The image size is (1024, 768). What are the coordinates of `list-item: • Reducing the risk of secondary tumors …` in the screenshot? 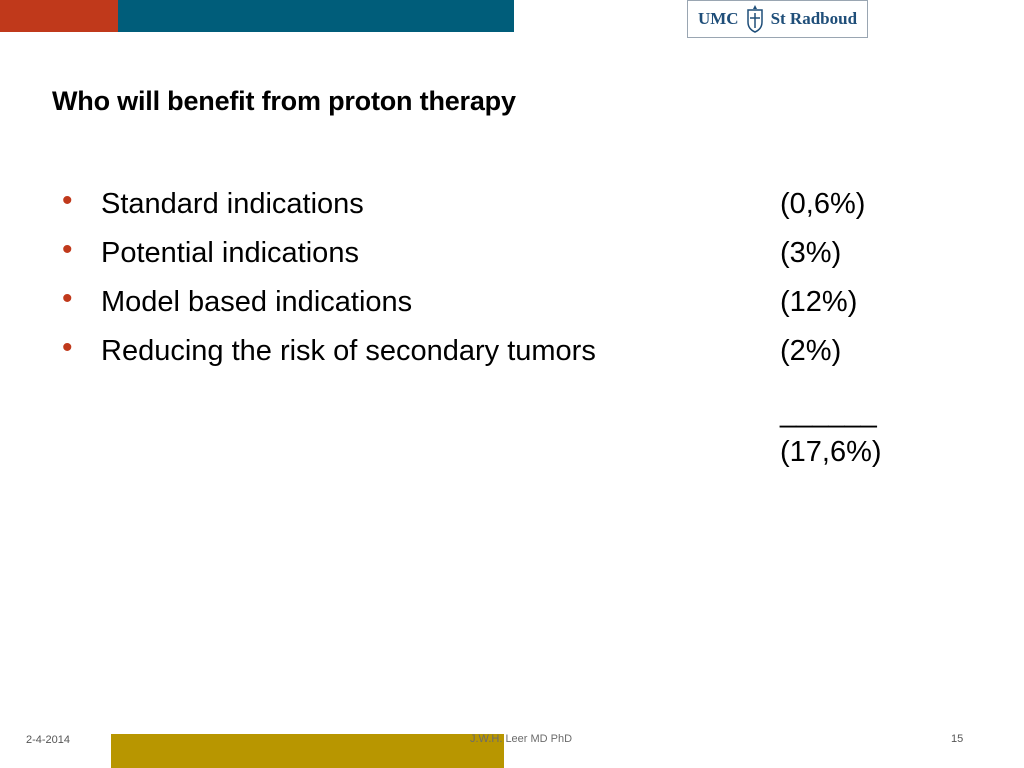 It's located at (492, 357).